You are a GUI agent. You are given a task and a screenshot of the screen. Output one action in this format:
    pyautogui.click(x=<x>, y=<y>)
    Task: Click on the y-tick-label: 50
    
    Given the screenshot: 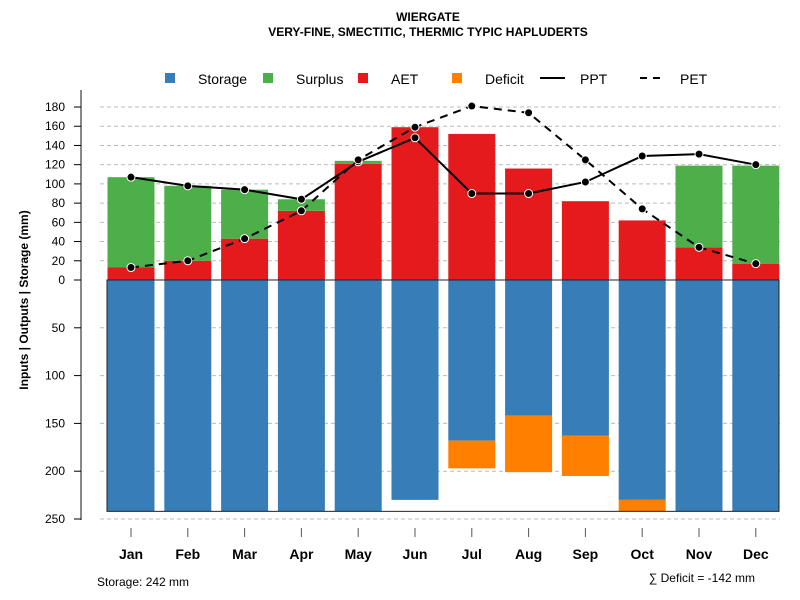 What is the action you would take?
    pyautogui.click(x=59, y=328)
    